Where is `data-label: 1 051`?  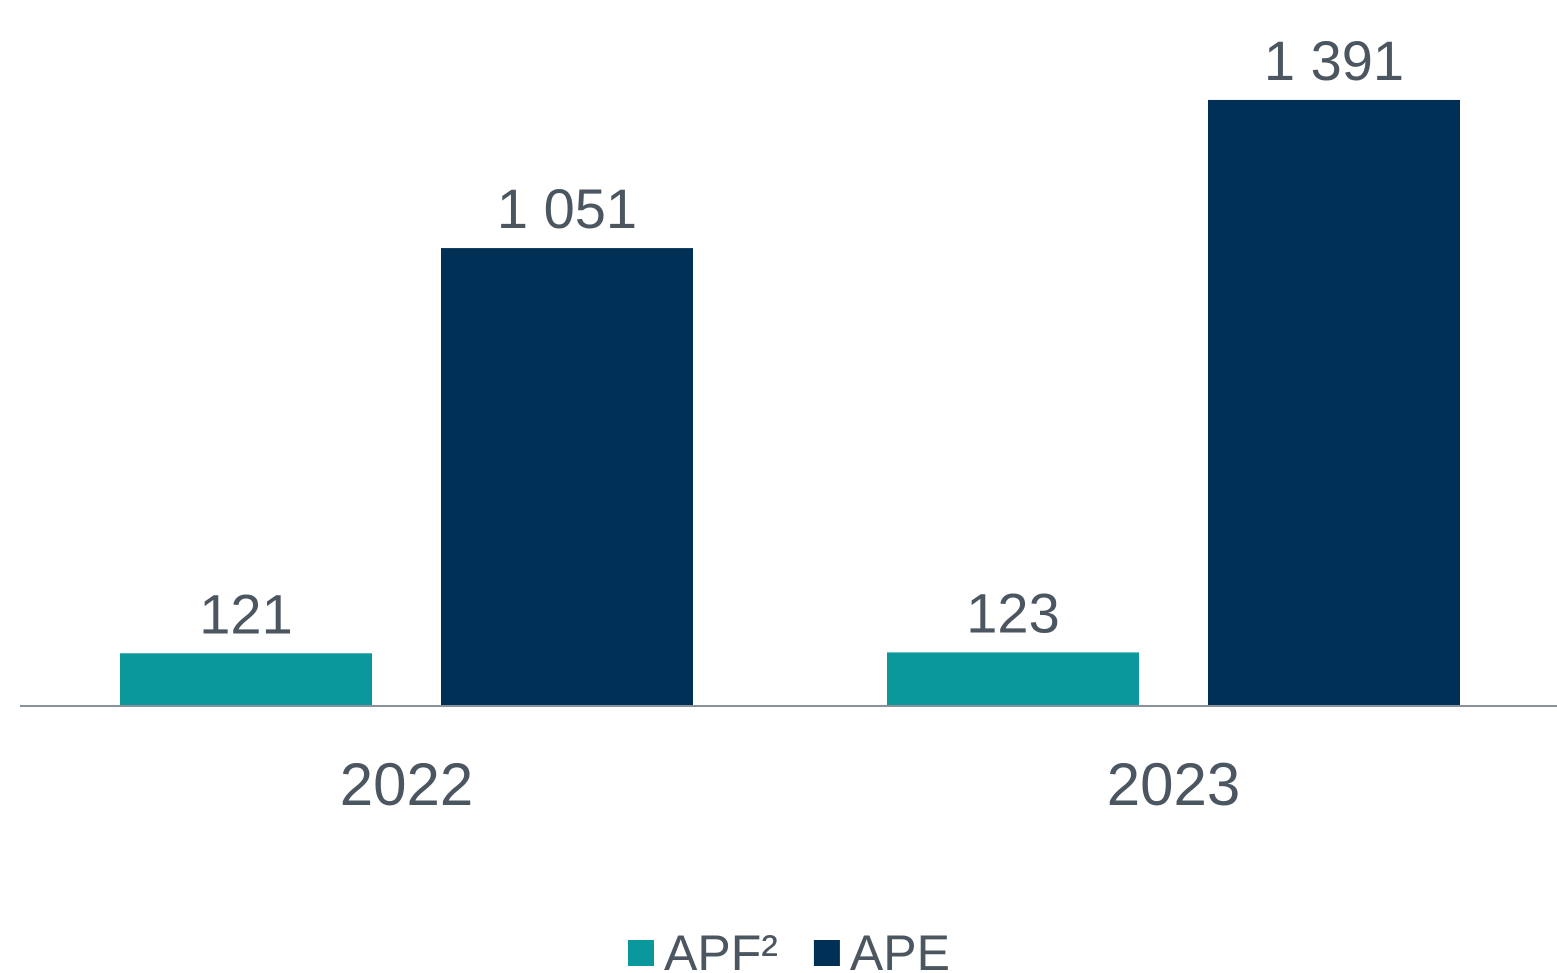 data-label: 1 051 is located at coordinates (567, 208).